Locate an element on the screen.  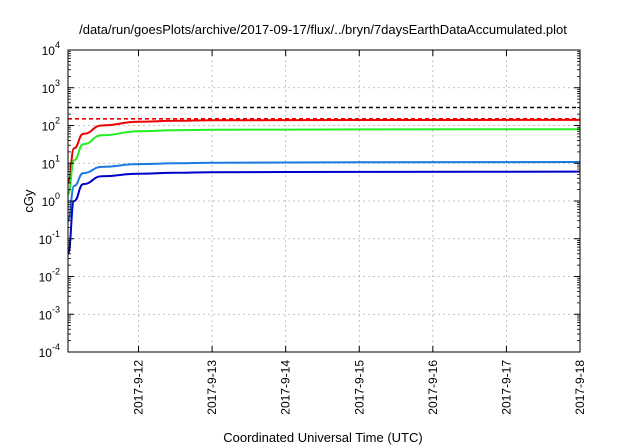
y-tick-label: 10³ is located at coordinates (51, 87).